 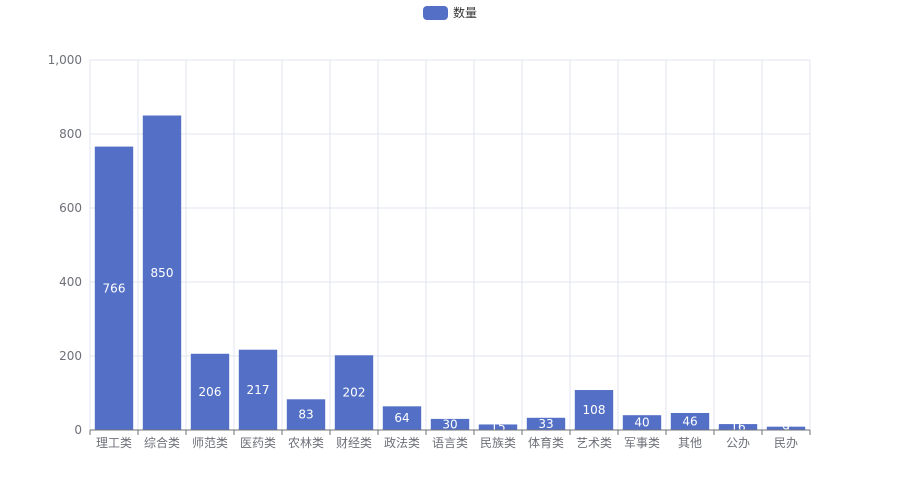 I want to click on data-label: 46, so click(x=689, y=421).